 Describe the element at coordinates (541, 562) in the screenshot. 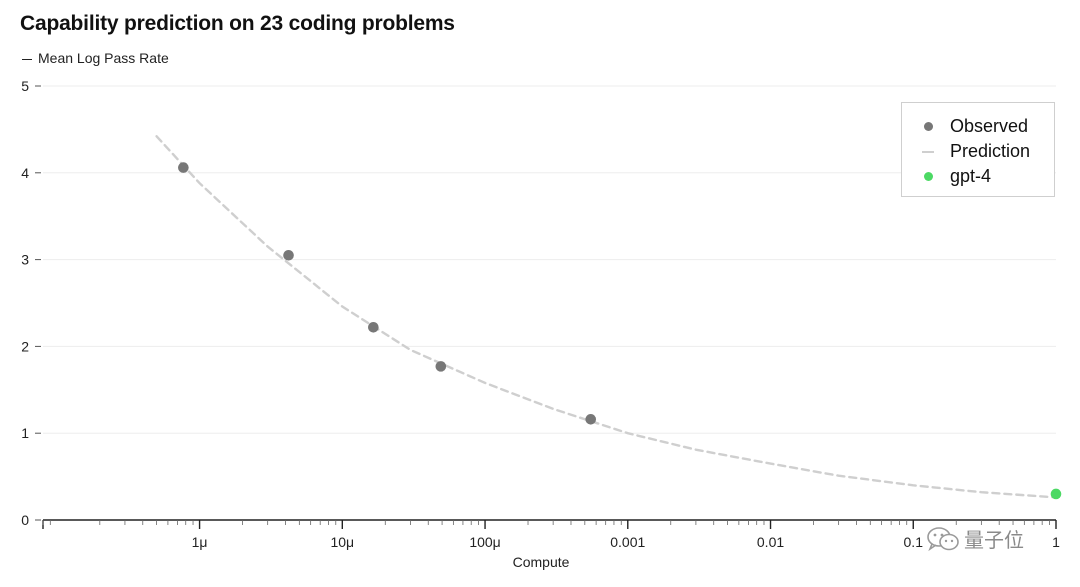

I see `x-axis-title: Compute` at that location.